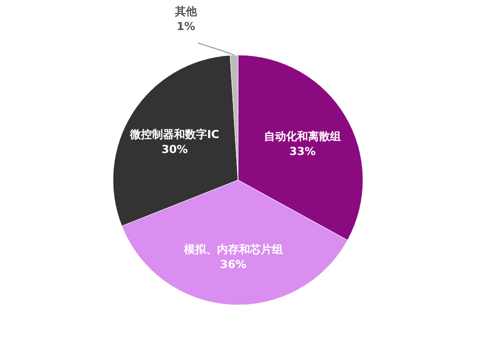 The height and width of the screenshot is (353, 487). What do you see at coordinates (232, 249) in the screenshot?
I see `slice-label: 模拟、内存和芯片组` at bounding box center [232, 249].